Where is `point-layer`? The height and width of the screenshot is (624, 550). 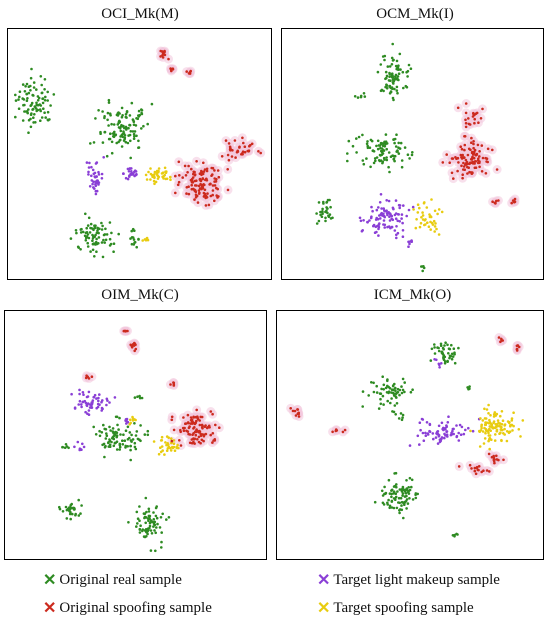
point-layer is located at coordinates (139, 441).